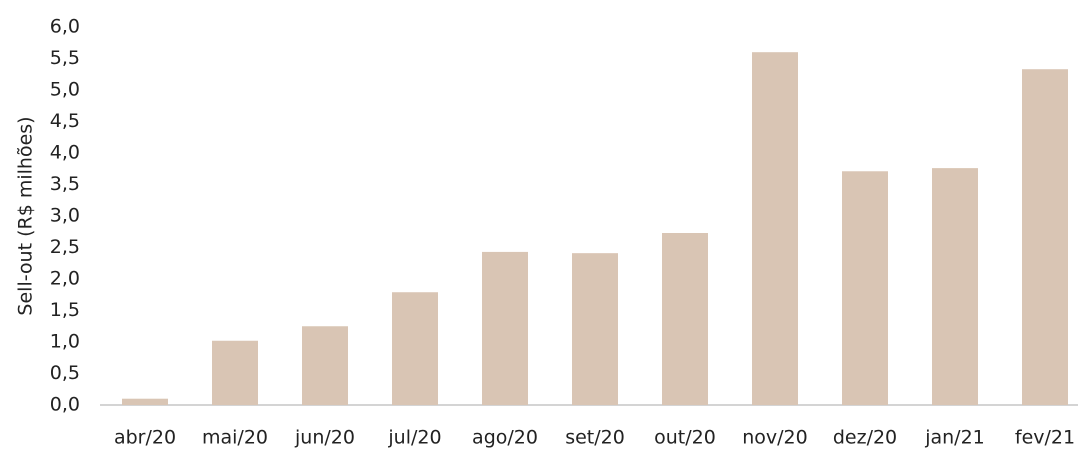 This screenshot has width=1078, height=450. What do you see at coordinates (65, 373) in the screenshot?
I see `y-tick-label: 0,5` at bounding box center [65, 373].